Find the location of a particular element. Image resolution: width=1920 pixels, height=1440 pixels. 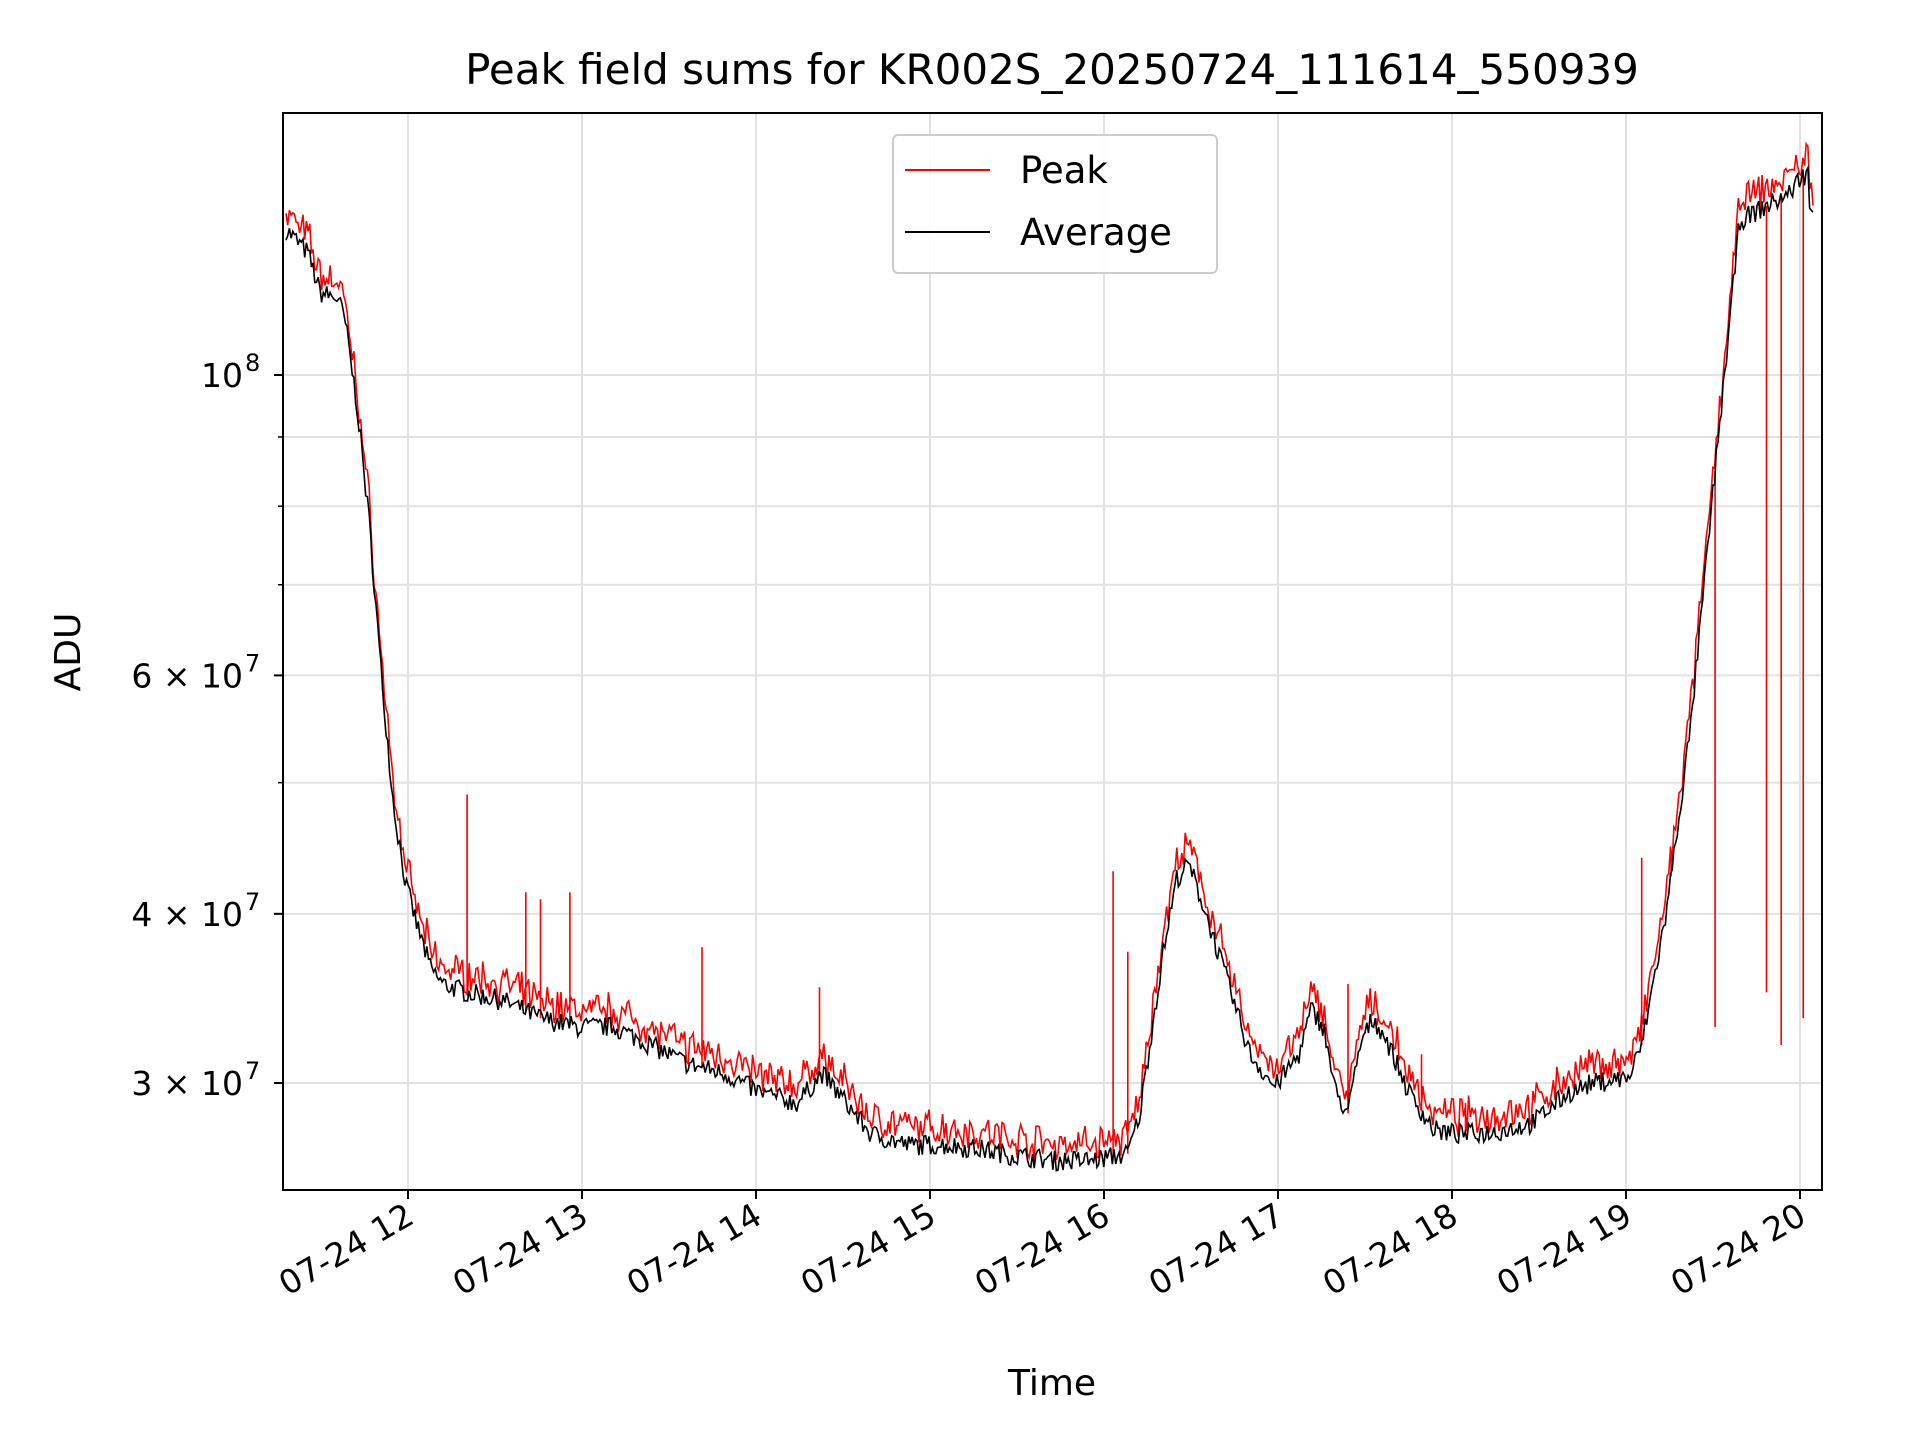

y-tick-label-base: 10 is located at coordinates (222, 375).